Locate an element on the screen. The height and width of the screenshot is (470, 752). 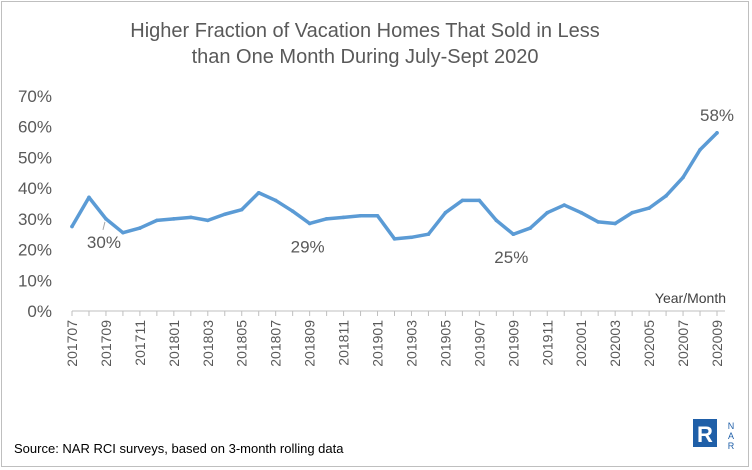
x-tick-label: 202007 is located at coordinates (683, 343).